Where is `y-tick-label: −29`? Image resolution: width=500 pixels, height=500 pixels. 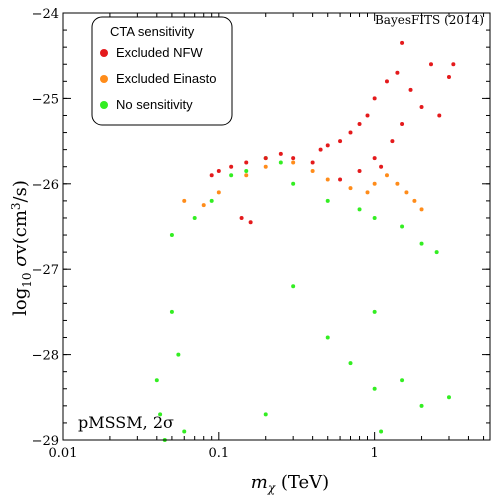
y-tick-label: −29 is located at coordinates (45, 441).